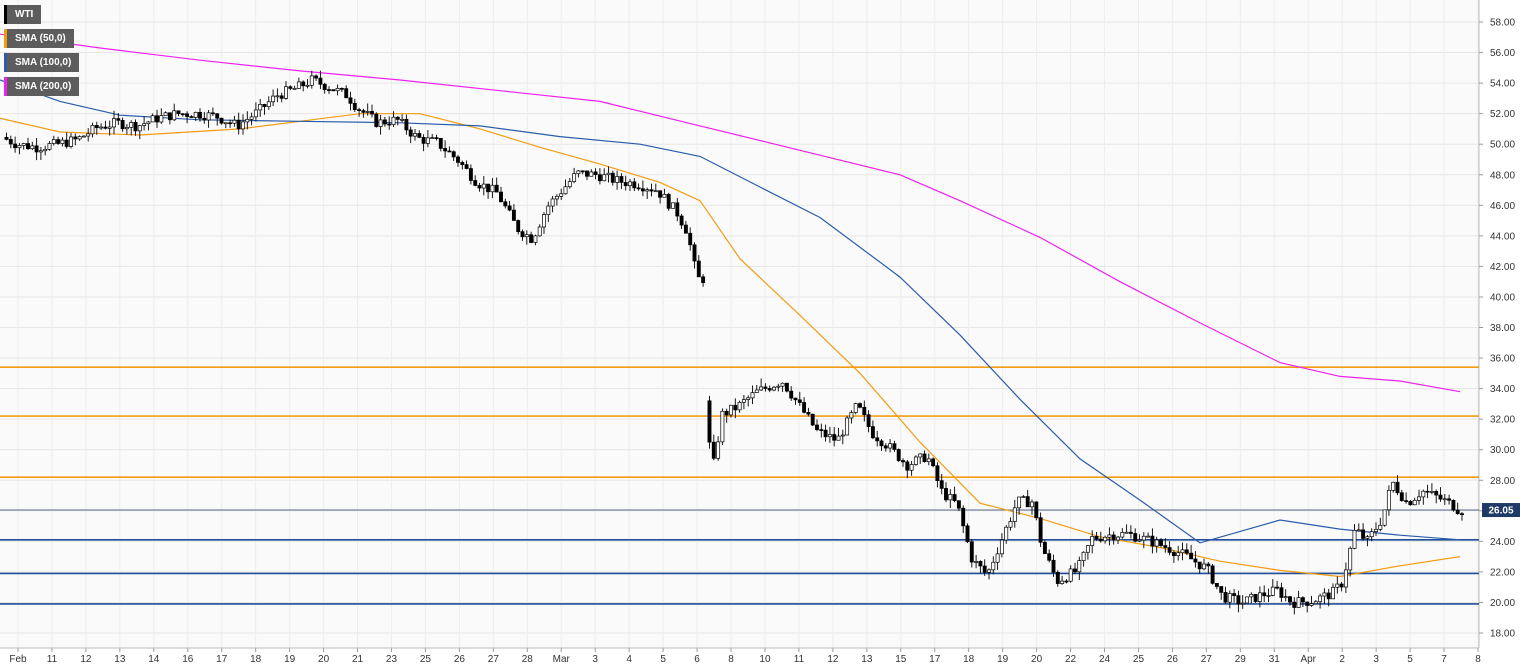 The width and height of the screenshot is (1536, 669). What do you see at coordinates (1342, 659) in the screenshot?
I see `x-tick-label: 2` at bounding box center [1342, 659].